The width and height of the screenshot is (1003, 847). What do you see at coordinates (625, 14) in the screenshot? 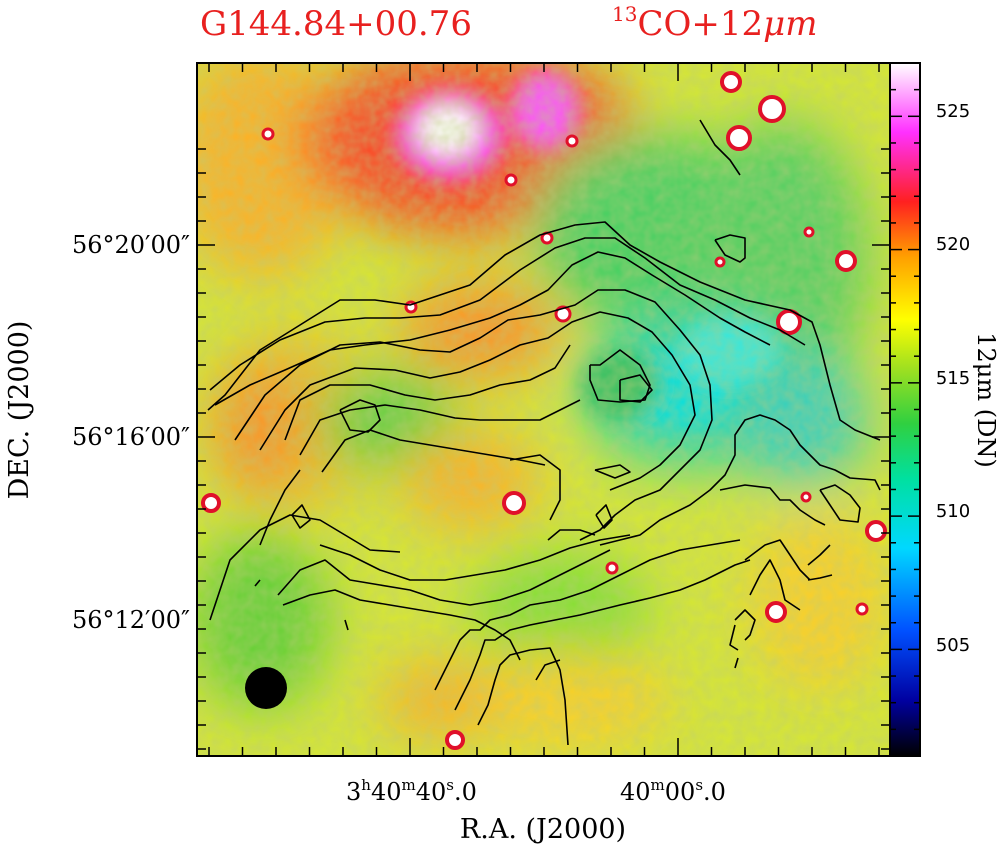
I see `isotope-superscript: 13` at bounding box center [625, 14].